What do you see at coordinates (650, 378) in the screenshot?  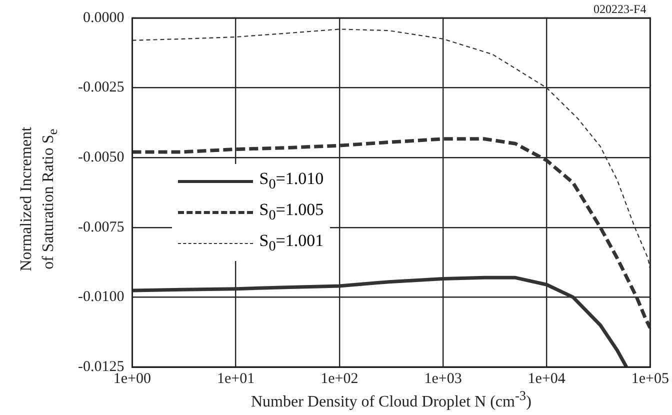 I see `x-tick-label: 1e+05` at bounding box center [650, 378].